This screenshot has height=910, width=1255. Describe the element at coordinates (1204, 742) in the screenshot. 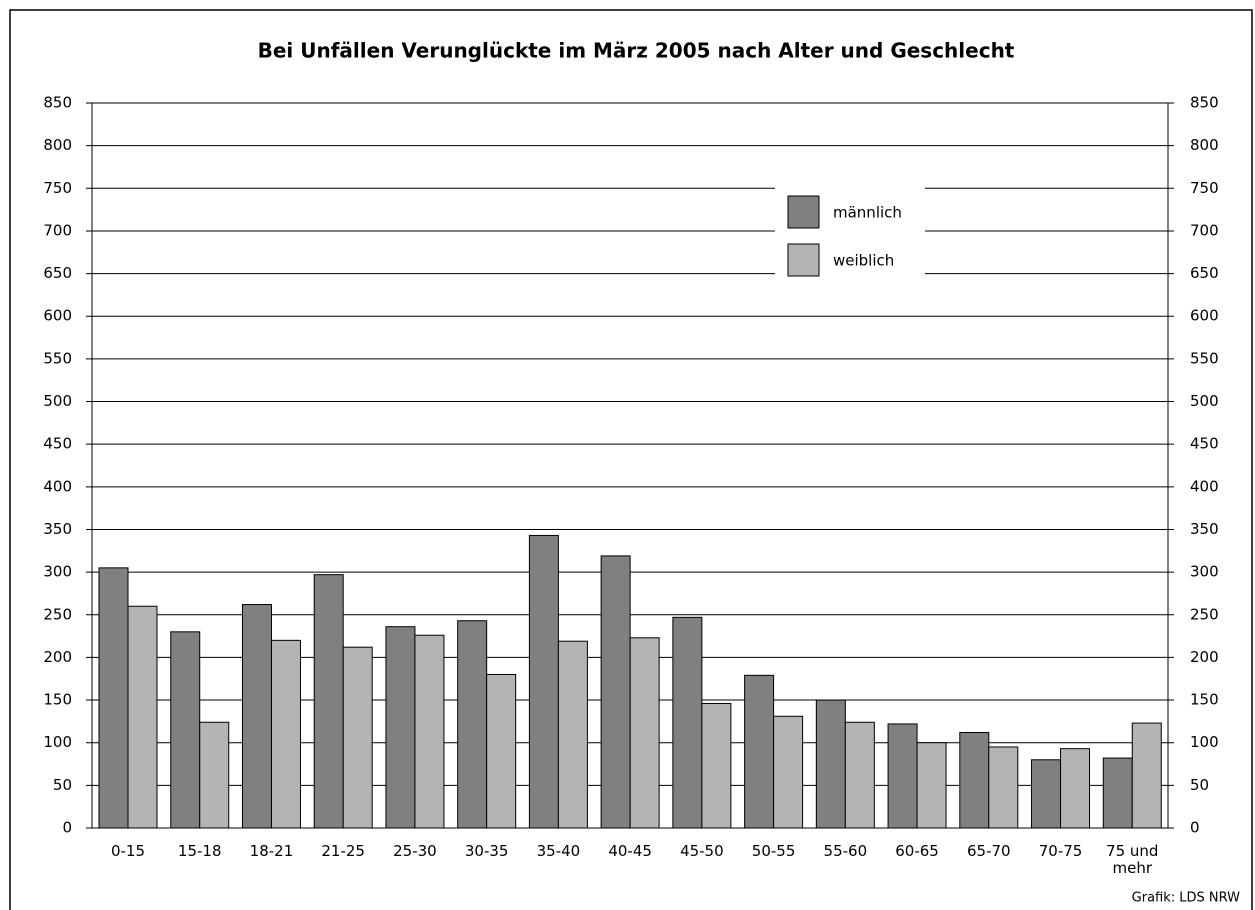

I see `y2-tick-label: 100` at that location.